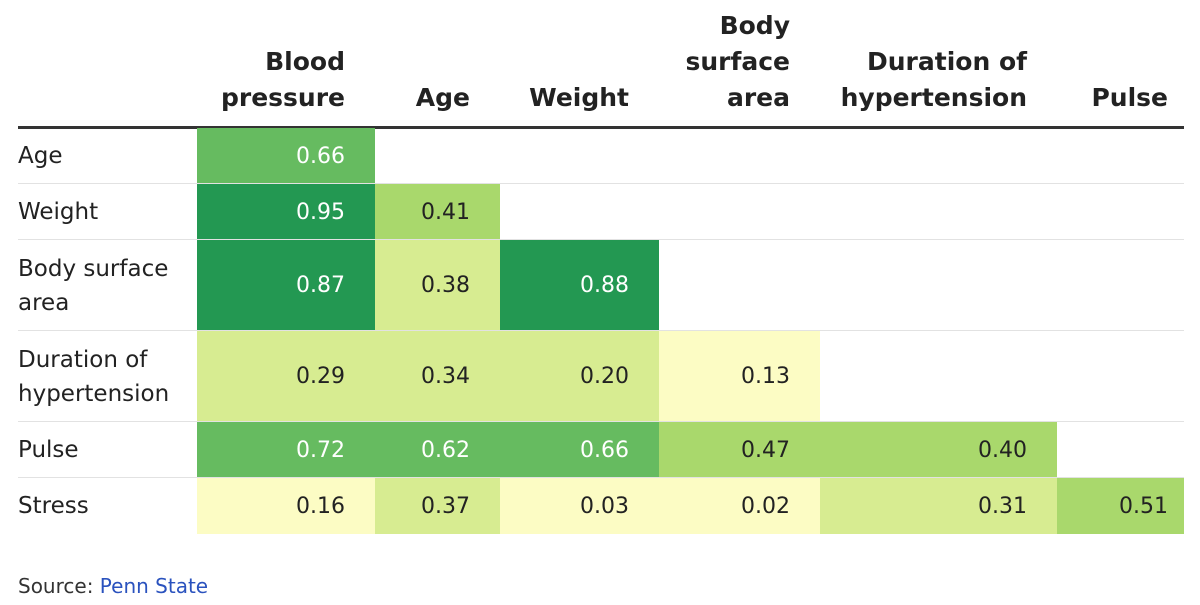 This screenshot has height=605, width=1200. What do you see at coordinates (579, 97) in the screenshot?
I see `column-header: Weight` at bounding box center [579, 97].